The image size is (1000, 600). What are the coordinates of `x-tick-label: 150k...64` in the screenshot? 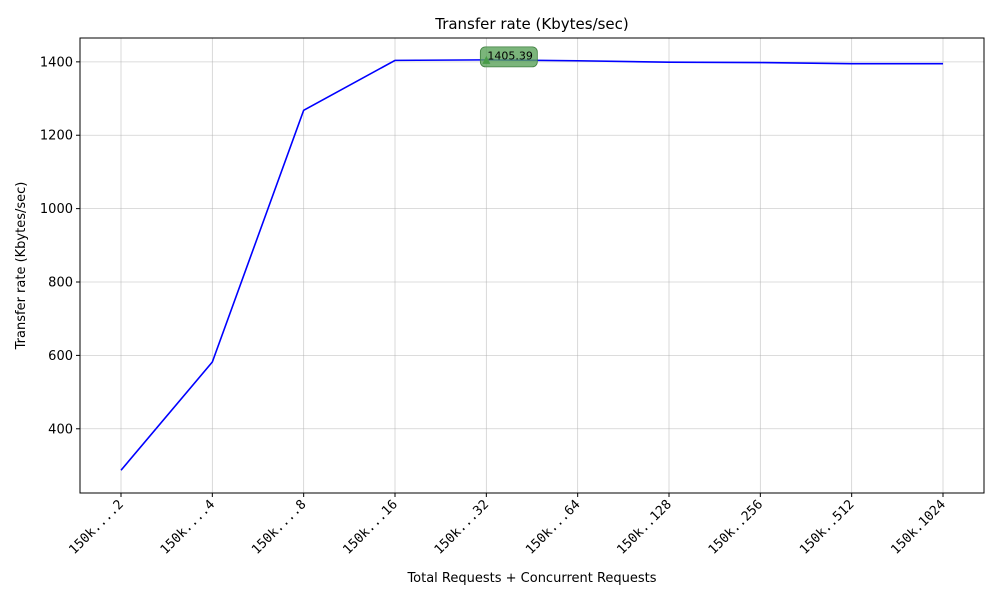 It's located at (553, 527).